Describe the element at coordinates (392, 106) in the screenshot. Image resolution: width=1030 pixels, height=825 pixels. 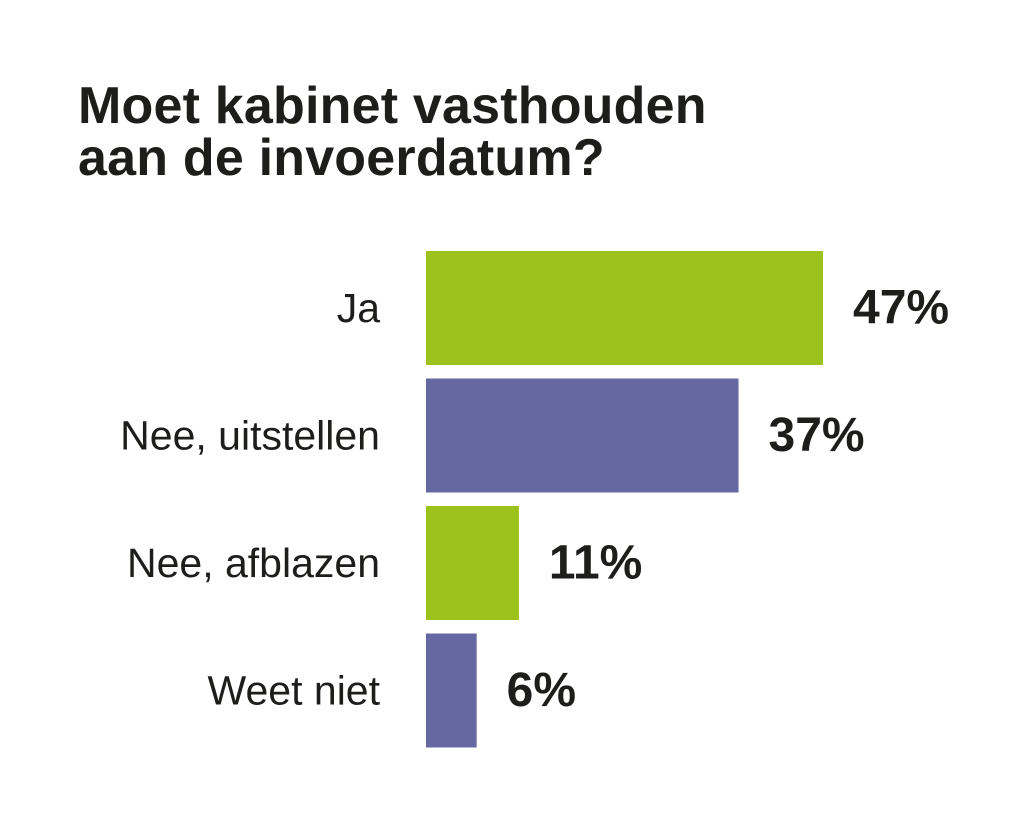
I see `chart-title-line-1: Moet kabinet vasthouden` at that location.